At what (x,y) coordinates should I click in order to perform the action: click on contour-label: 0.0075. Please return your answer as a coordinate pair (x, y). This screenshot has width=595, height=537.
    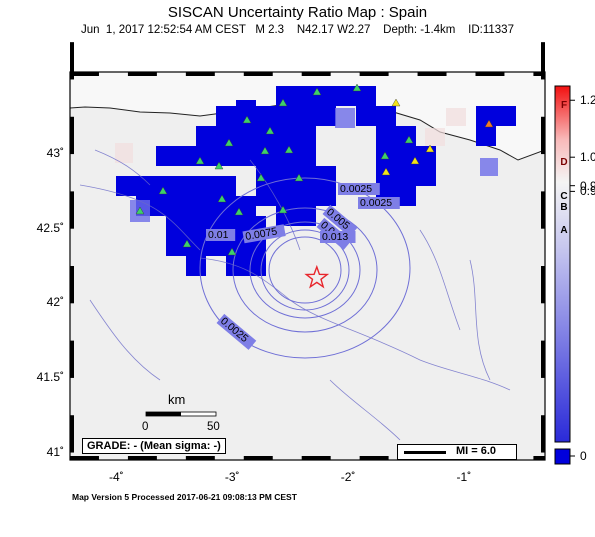
    Looking at the image, I should click on (264, 234).